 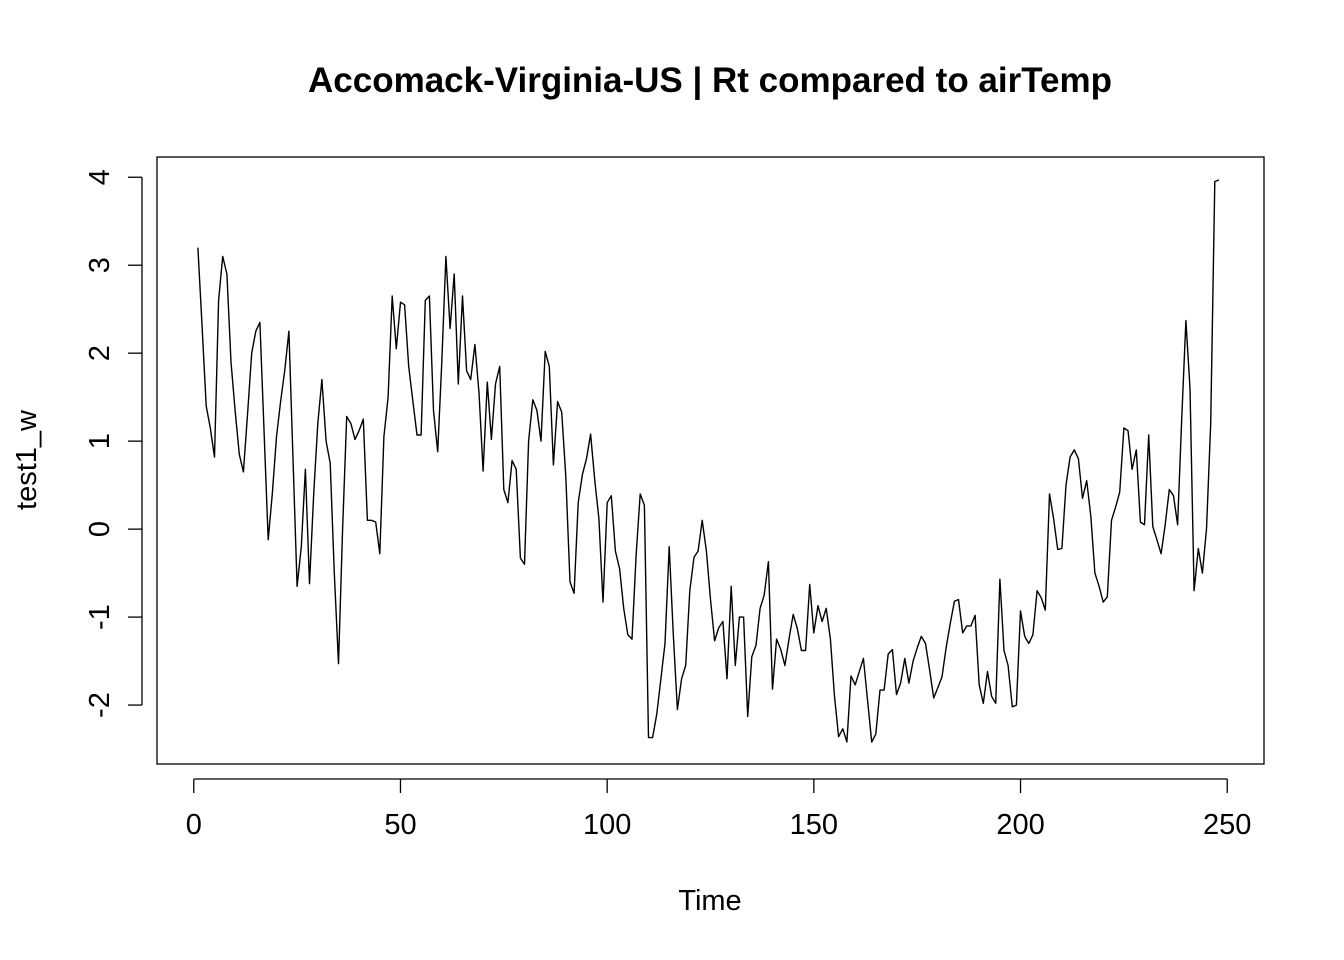 I want to click on x-tick-label: 250, so click(x=1227, y=825).